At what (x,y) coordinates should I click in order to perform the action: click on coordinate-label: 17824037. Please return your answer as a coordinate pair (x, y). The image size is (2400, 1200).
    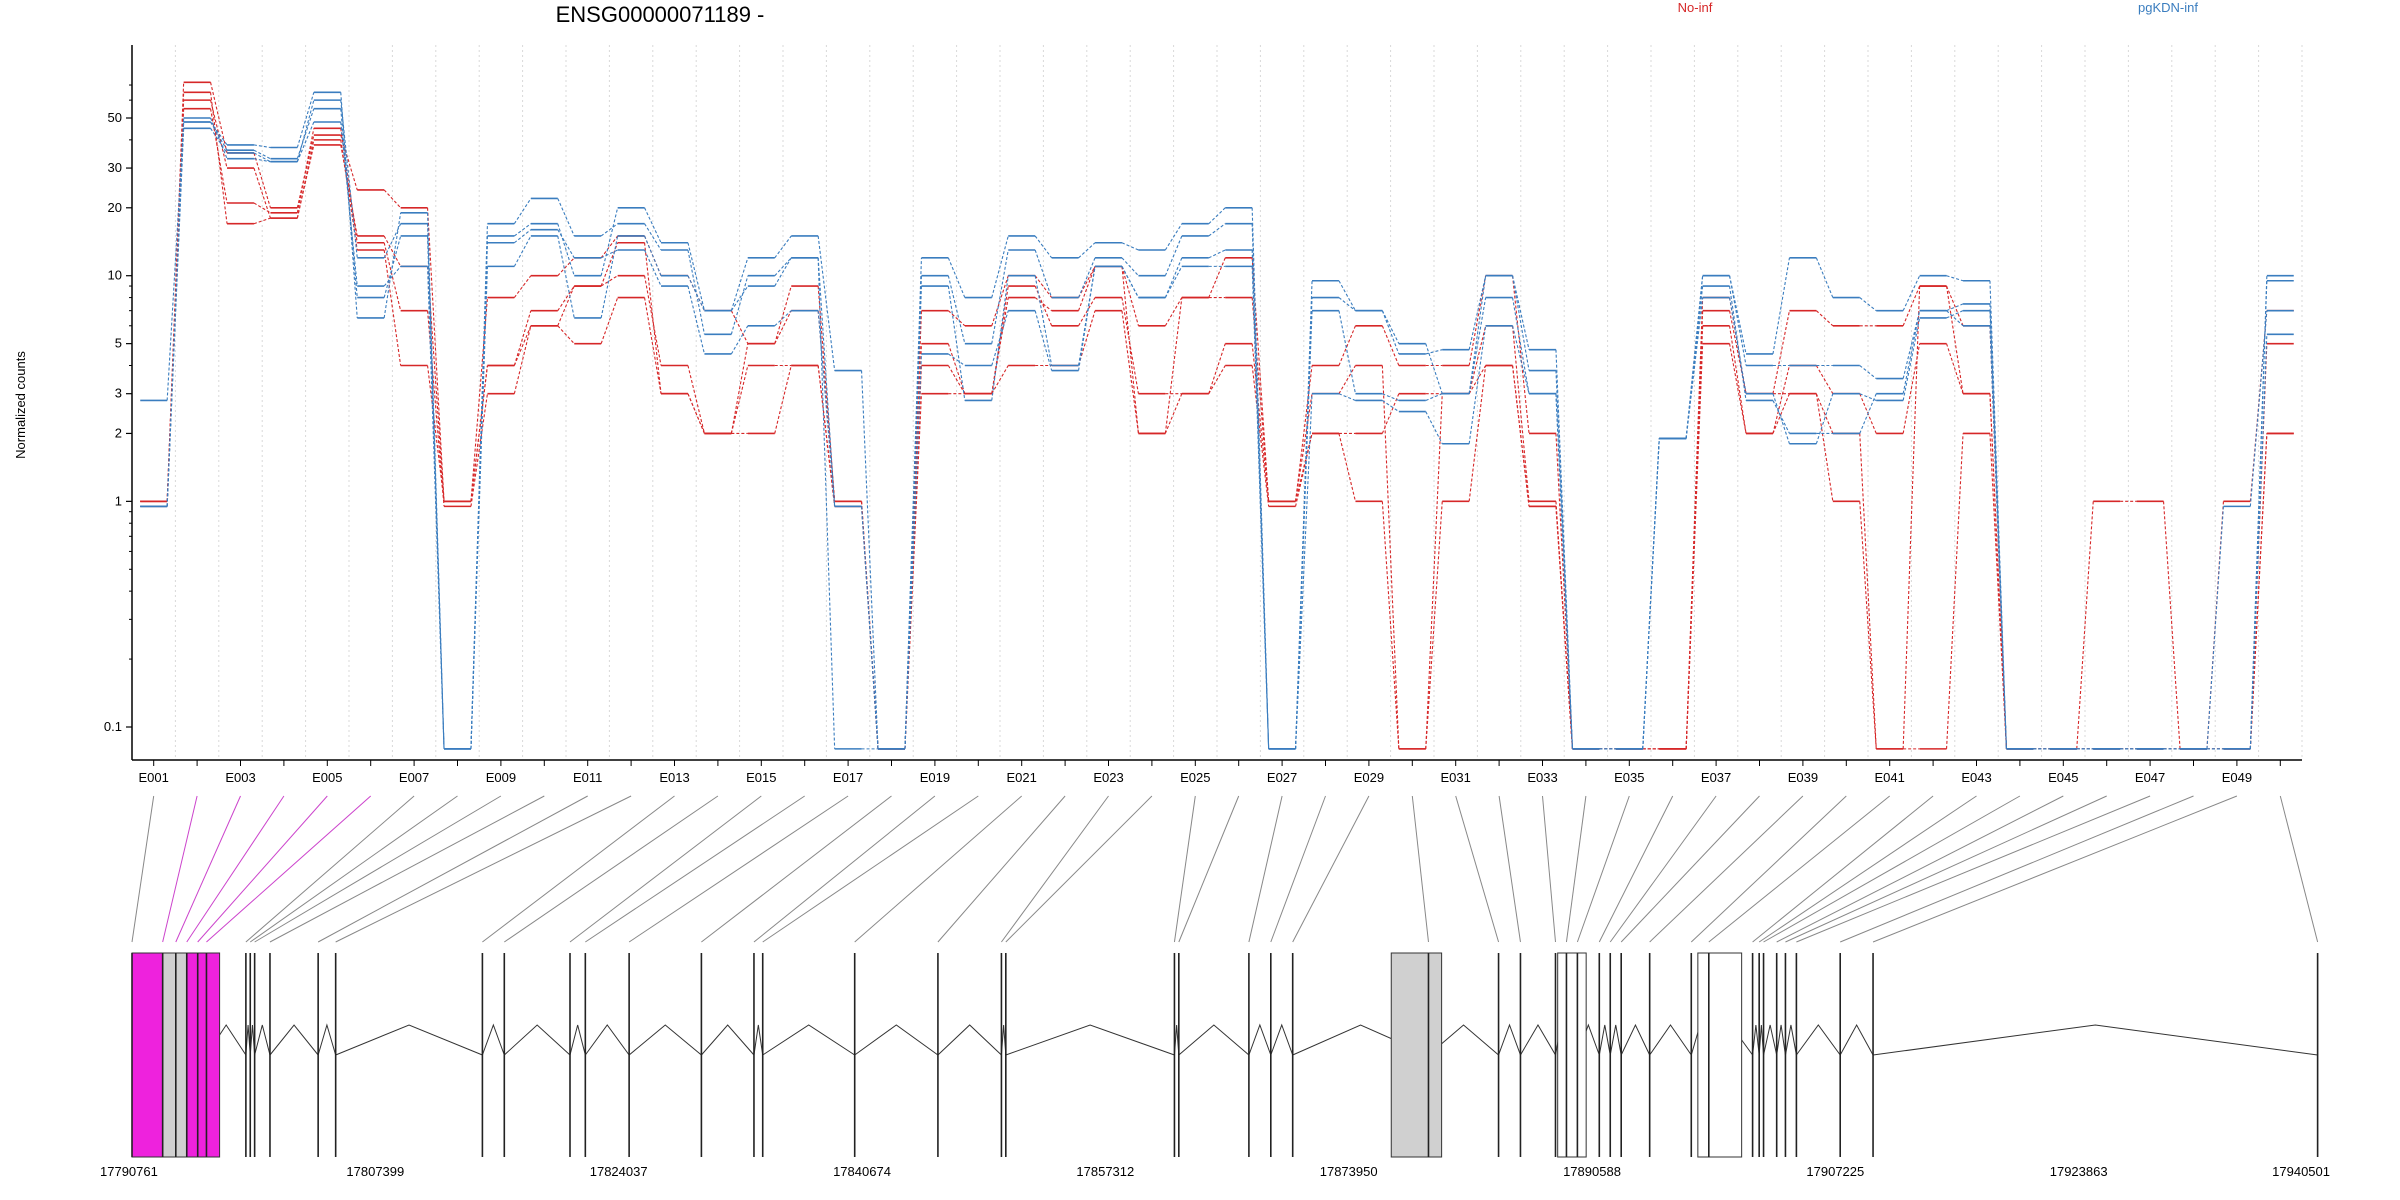
    Looking at the image, I should click on (619, 1171).